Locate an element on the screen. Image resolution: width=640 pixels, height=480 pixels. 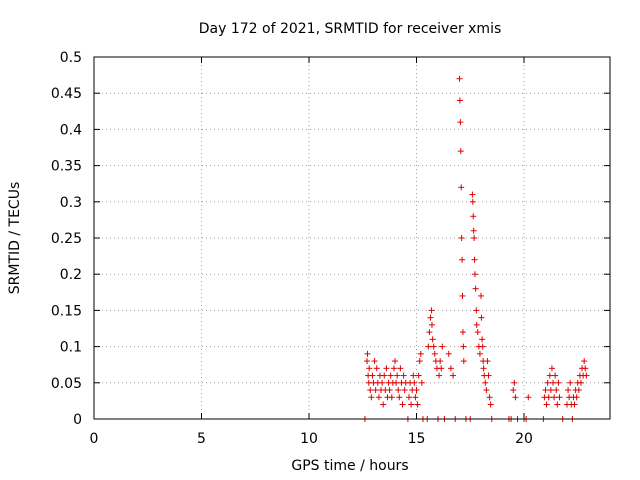
y-tick-label: 0.15 is located at coordinates (66, 311).